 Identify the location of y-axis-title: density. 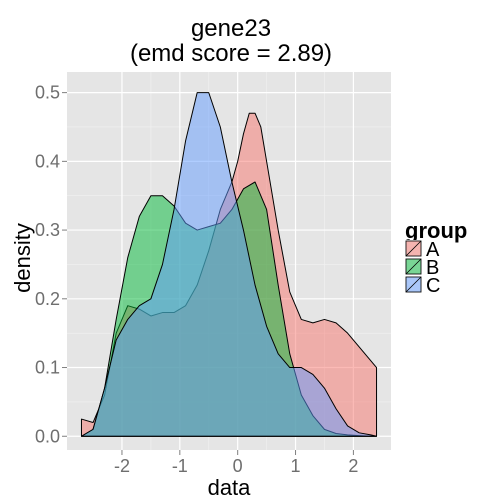
(22, 258).